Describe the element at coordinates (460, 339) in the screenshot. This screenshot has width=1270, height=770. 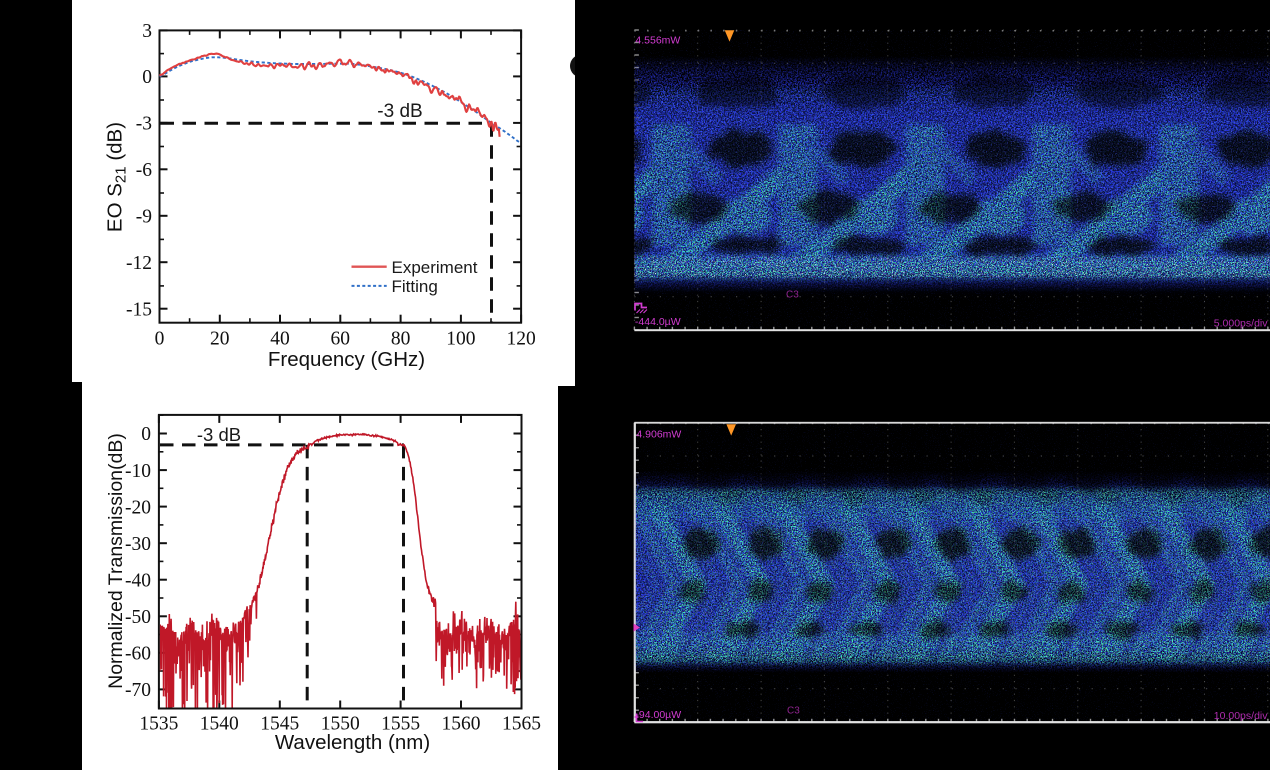
I see `svg-text: 100` at that location.